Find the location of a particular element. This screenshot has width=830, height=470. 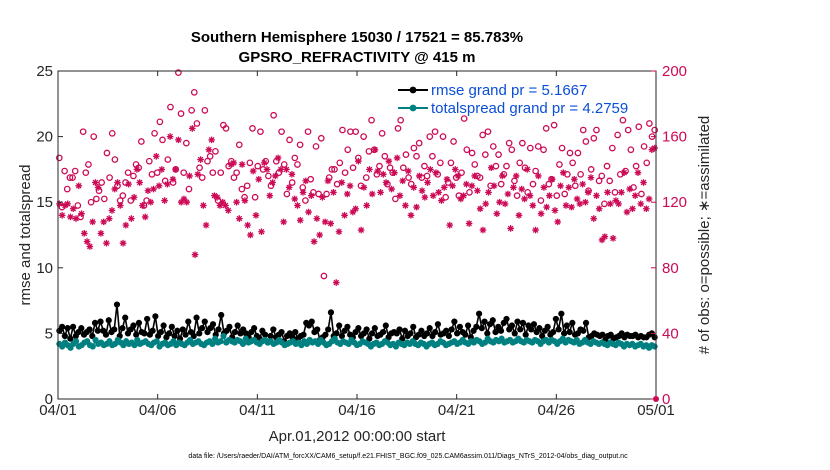

legend-totalspread-marker is located at coordinates (413, 108).